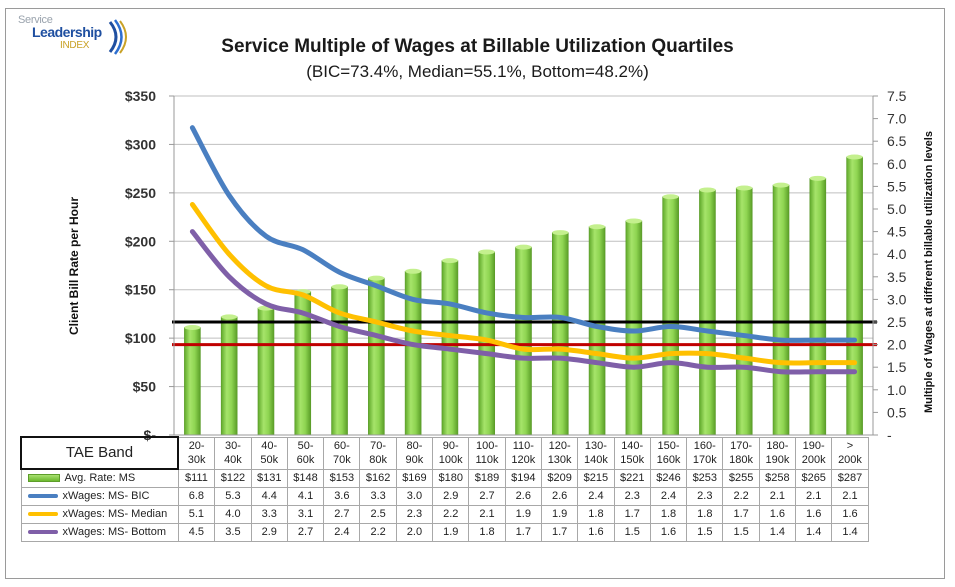 The width and height of the screenshot is (955, 587). What do you see at coordinates (305, 453) in the screenshot?
I see `category-label: 50- 60k` at bounding box center [305, 453].